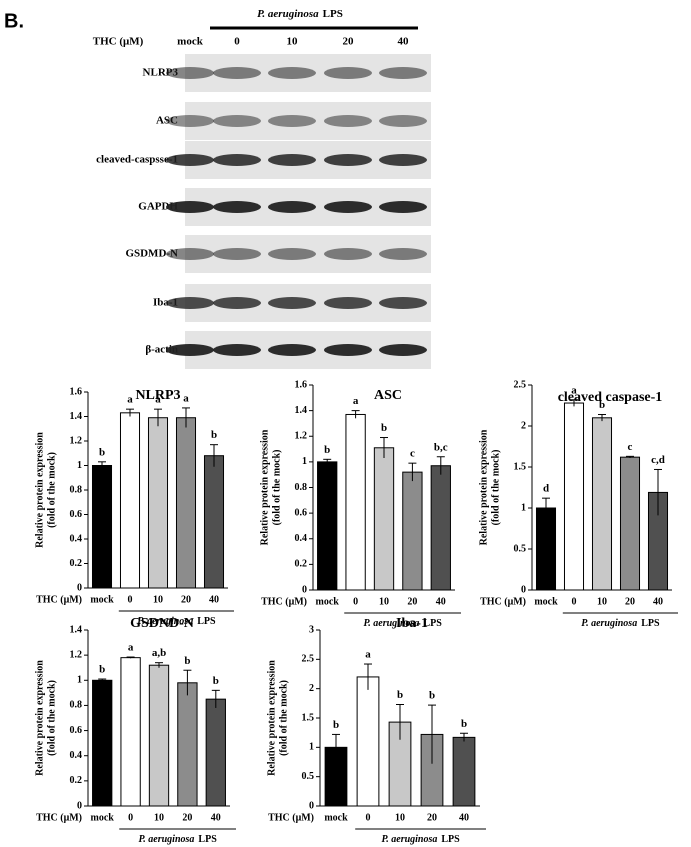  Describe the element at coordinates (76, 440) in the screenshot. I see `y-tick-label: 1.2` at that location.